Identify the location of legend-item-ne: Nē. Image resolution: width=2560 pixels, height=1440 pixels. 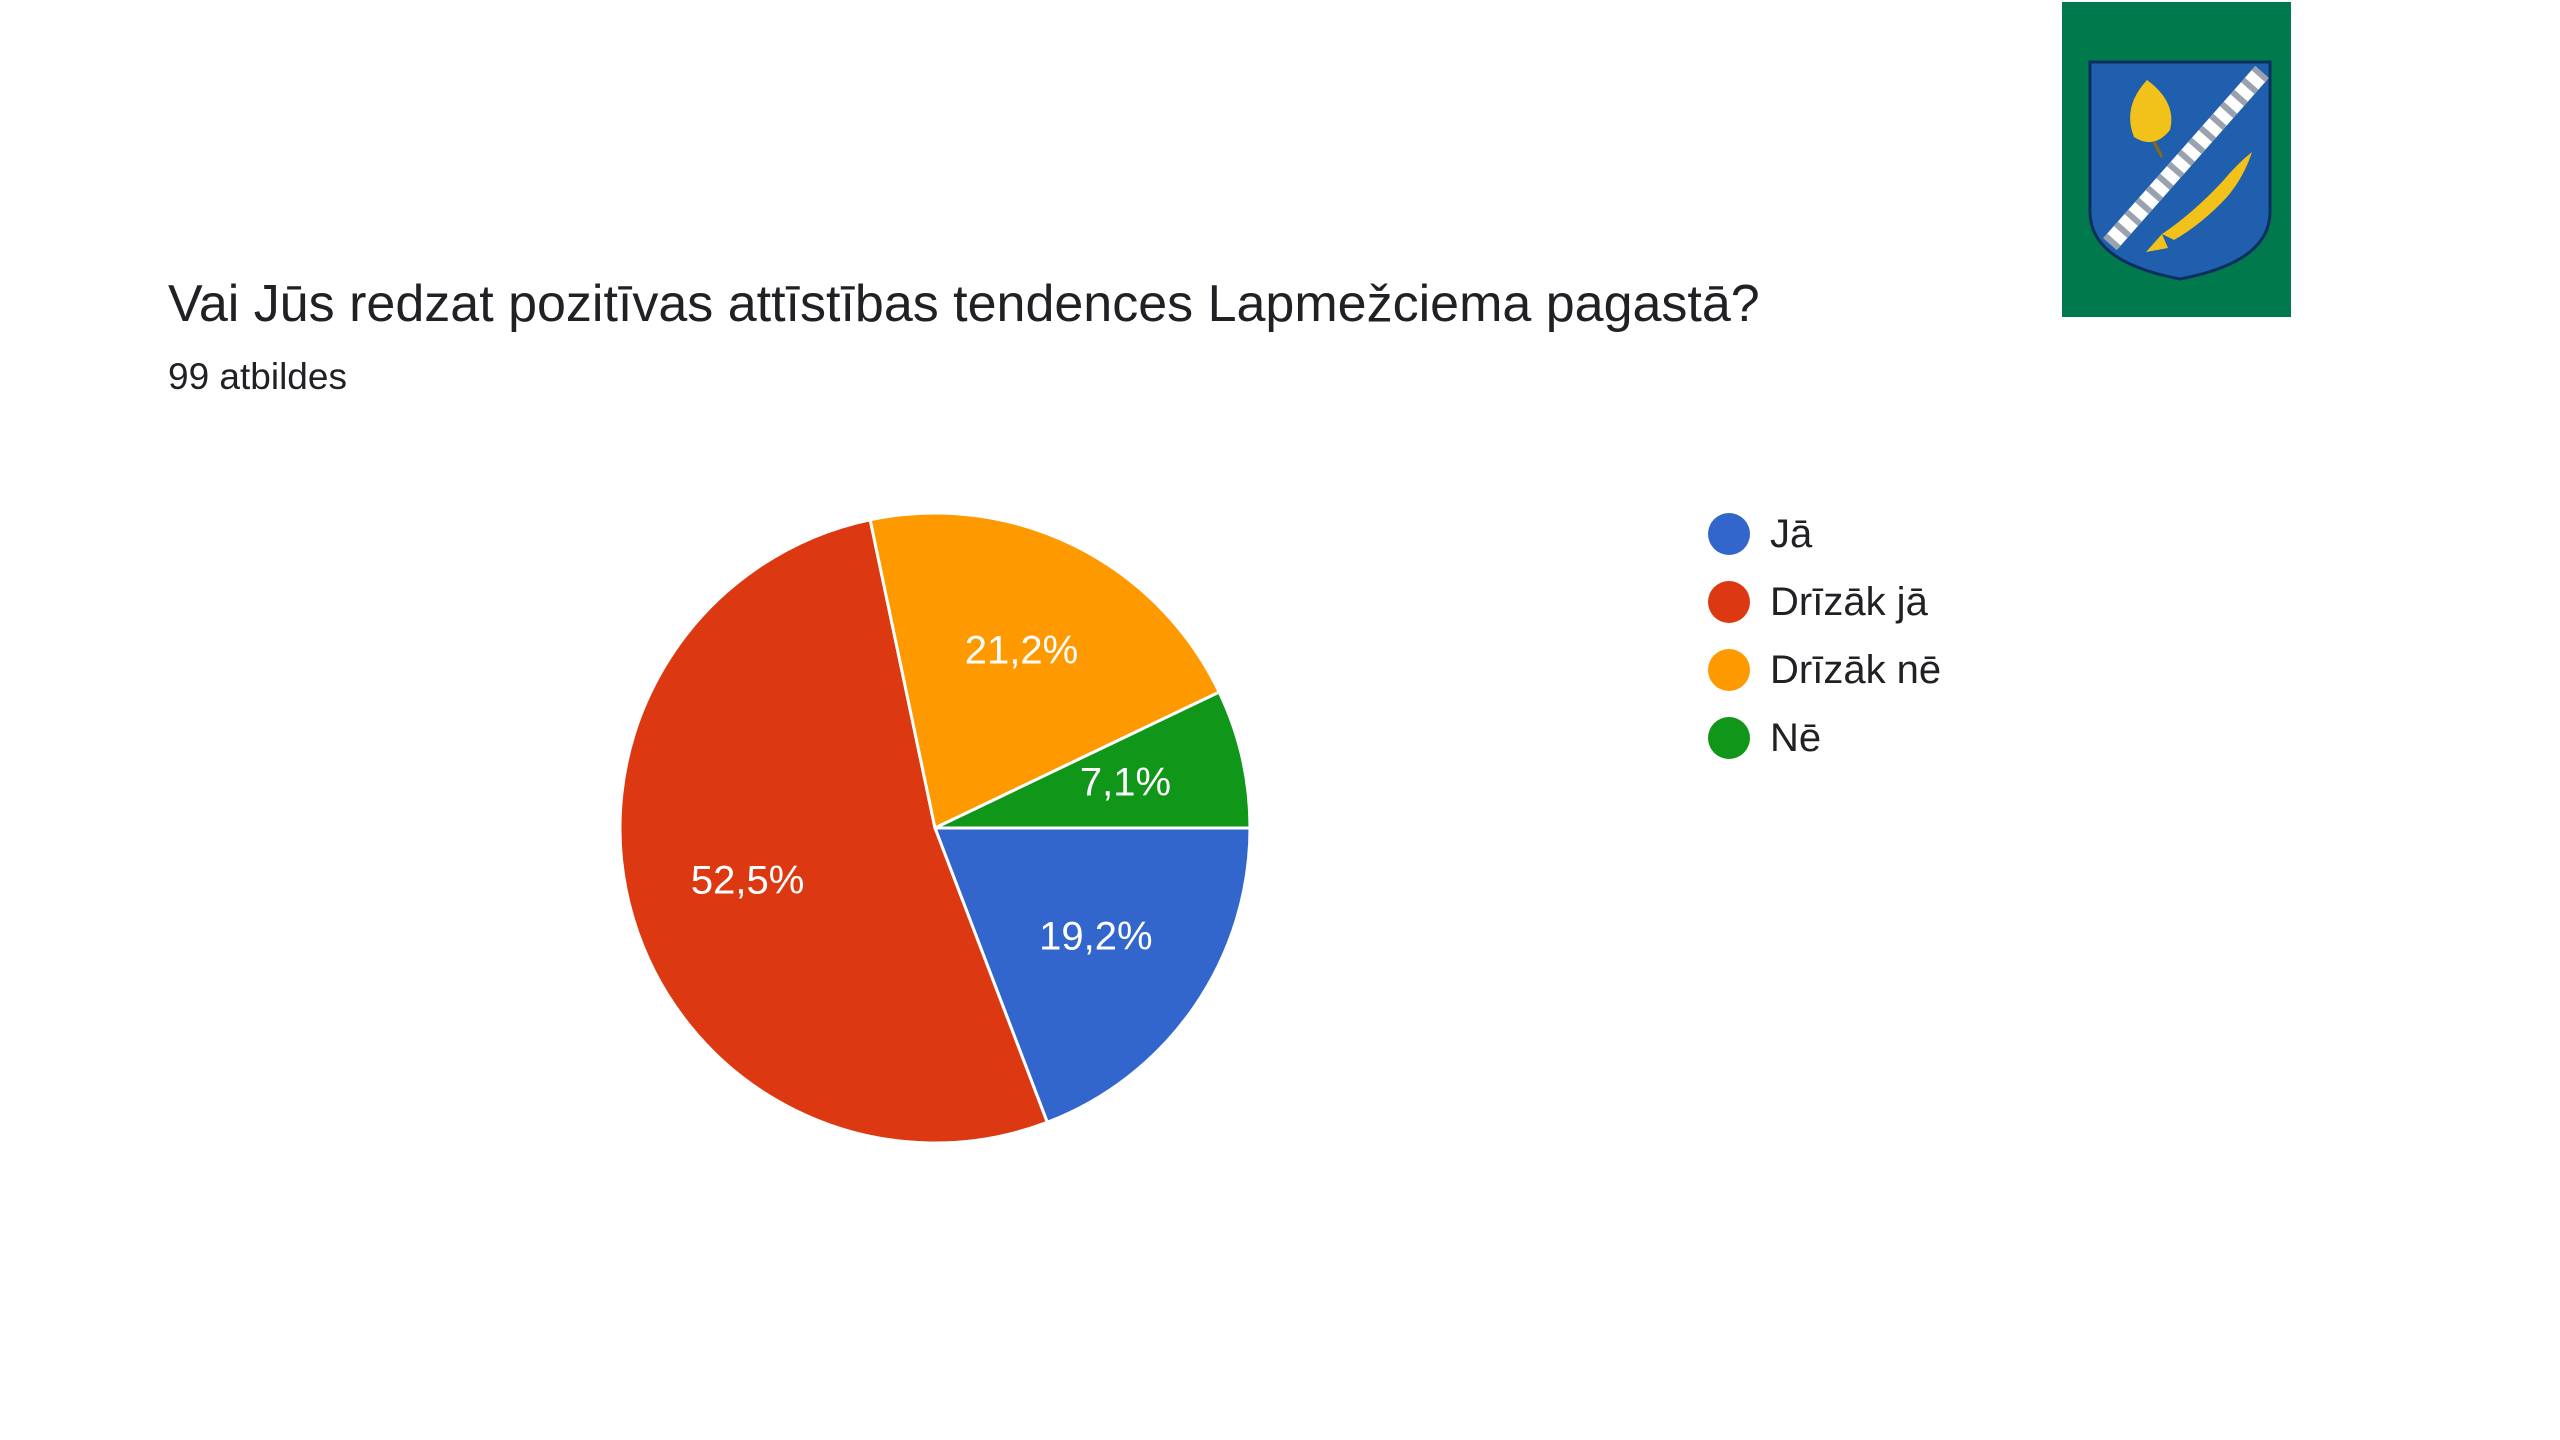
(1824, 738).